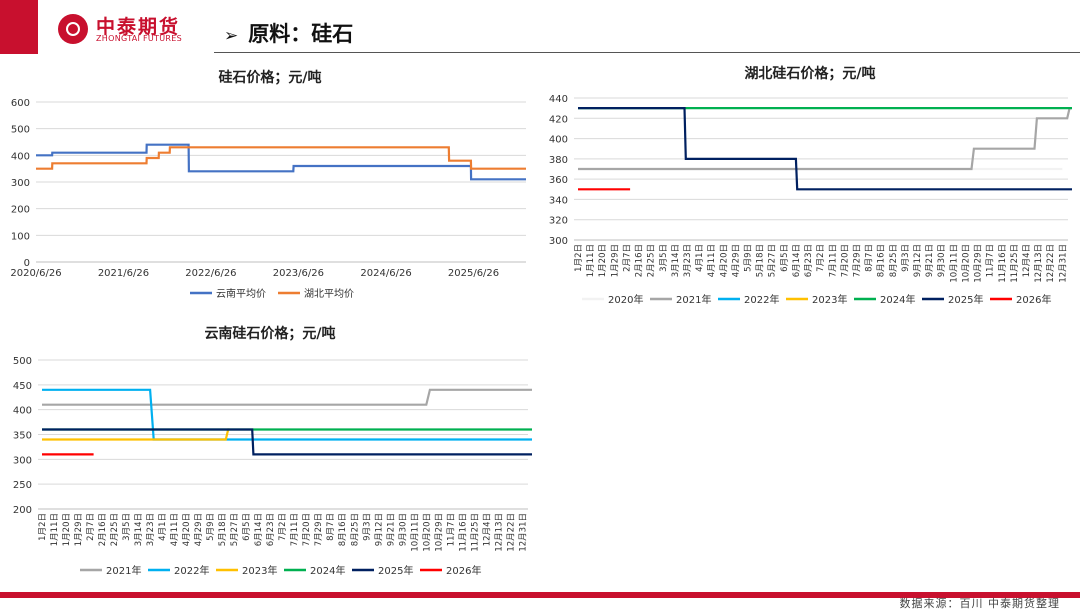  What do you see at coordinates (395, 570) in the screenshot?
I see `legend-label: 2025年` at bounding box center [395, 570].